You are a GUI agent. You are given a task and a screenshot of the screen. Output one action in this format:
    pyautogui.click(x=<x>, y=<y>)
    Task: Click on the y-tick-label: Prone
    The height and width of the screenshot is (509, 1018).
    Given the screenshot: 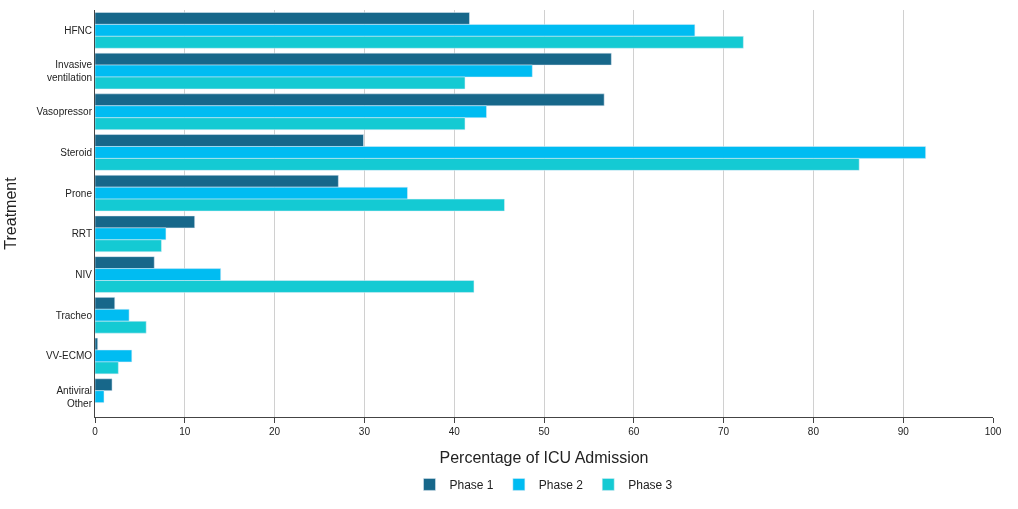 What is the action you would take?
    pyautogui.click(x=79, y=193)
    